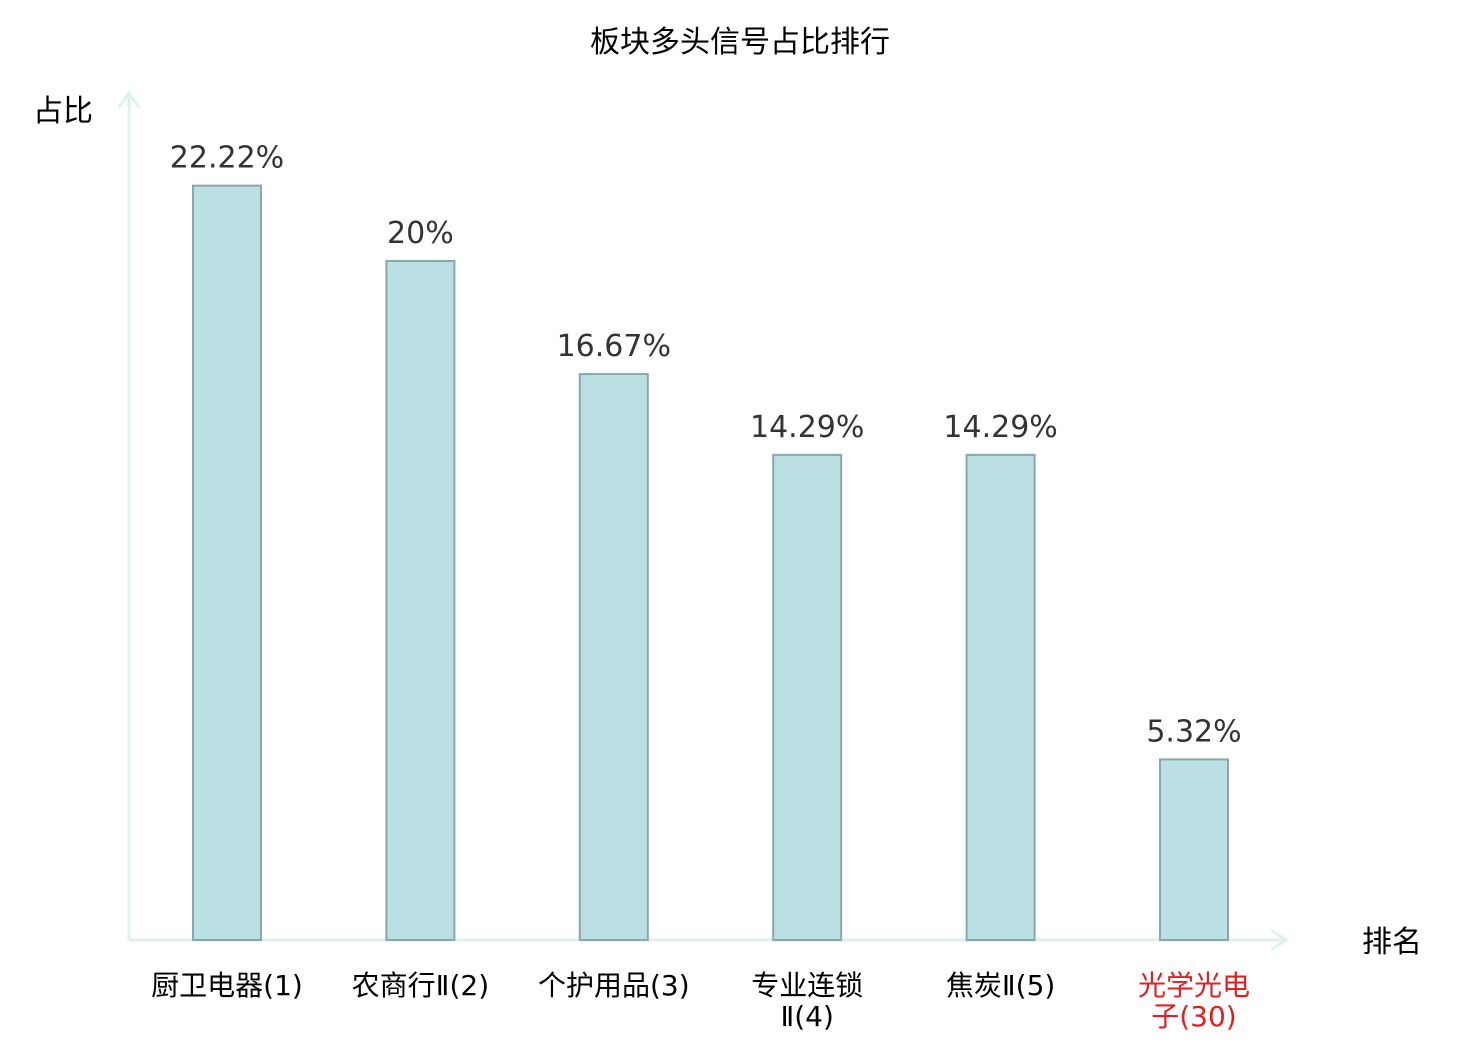  What do you see at coordinates (1392, 942) in the screenshot?
I see `x-axis-label: 排名` at bounding box center [1392, 942].